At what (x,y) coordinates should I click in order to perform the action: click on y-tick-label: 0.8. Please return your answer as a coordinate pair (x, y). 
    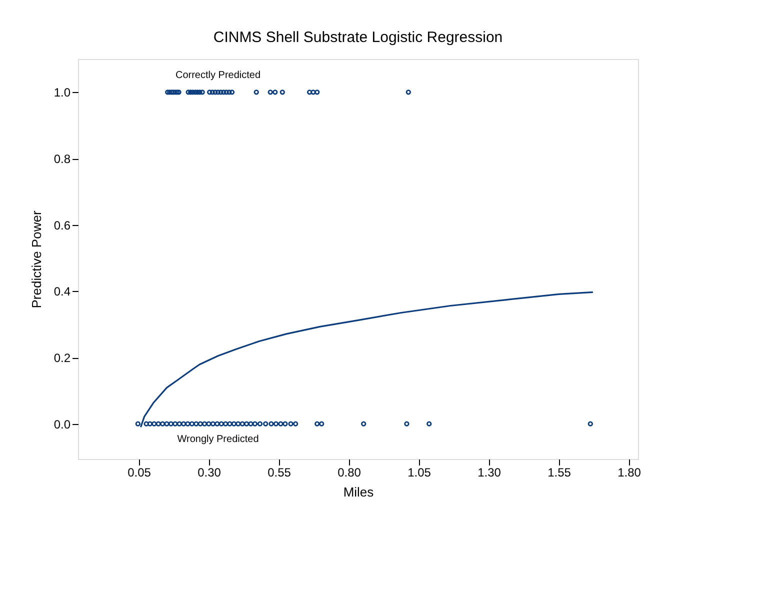
    Looking at the image, I should click on (62, 159).